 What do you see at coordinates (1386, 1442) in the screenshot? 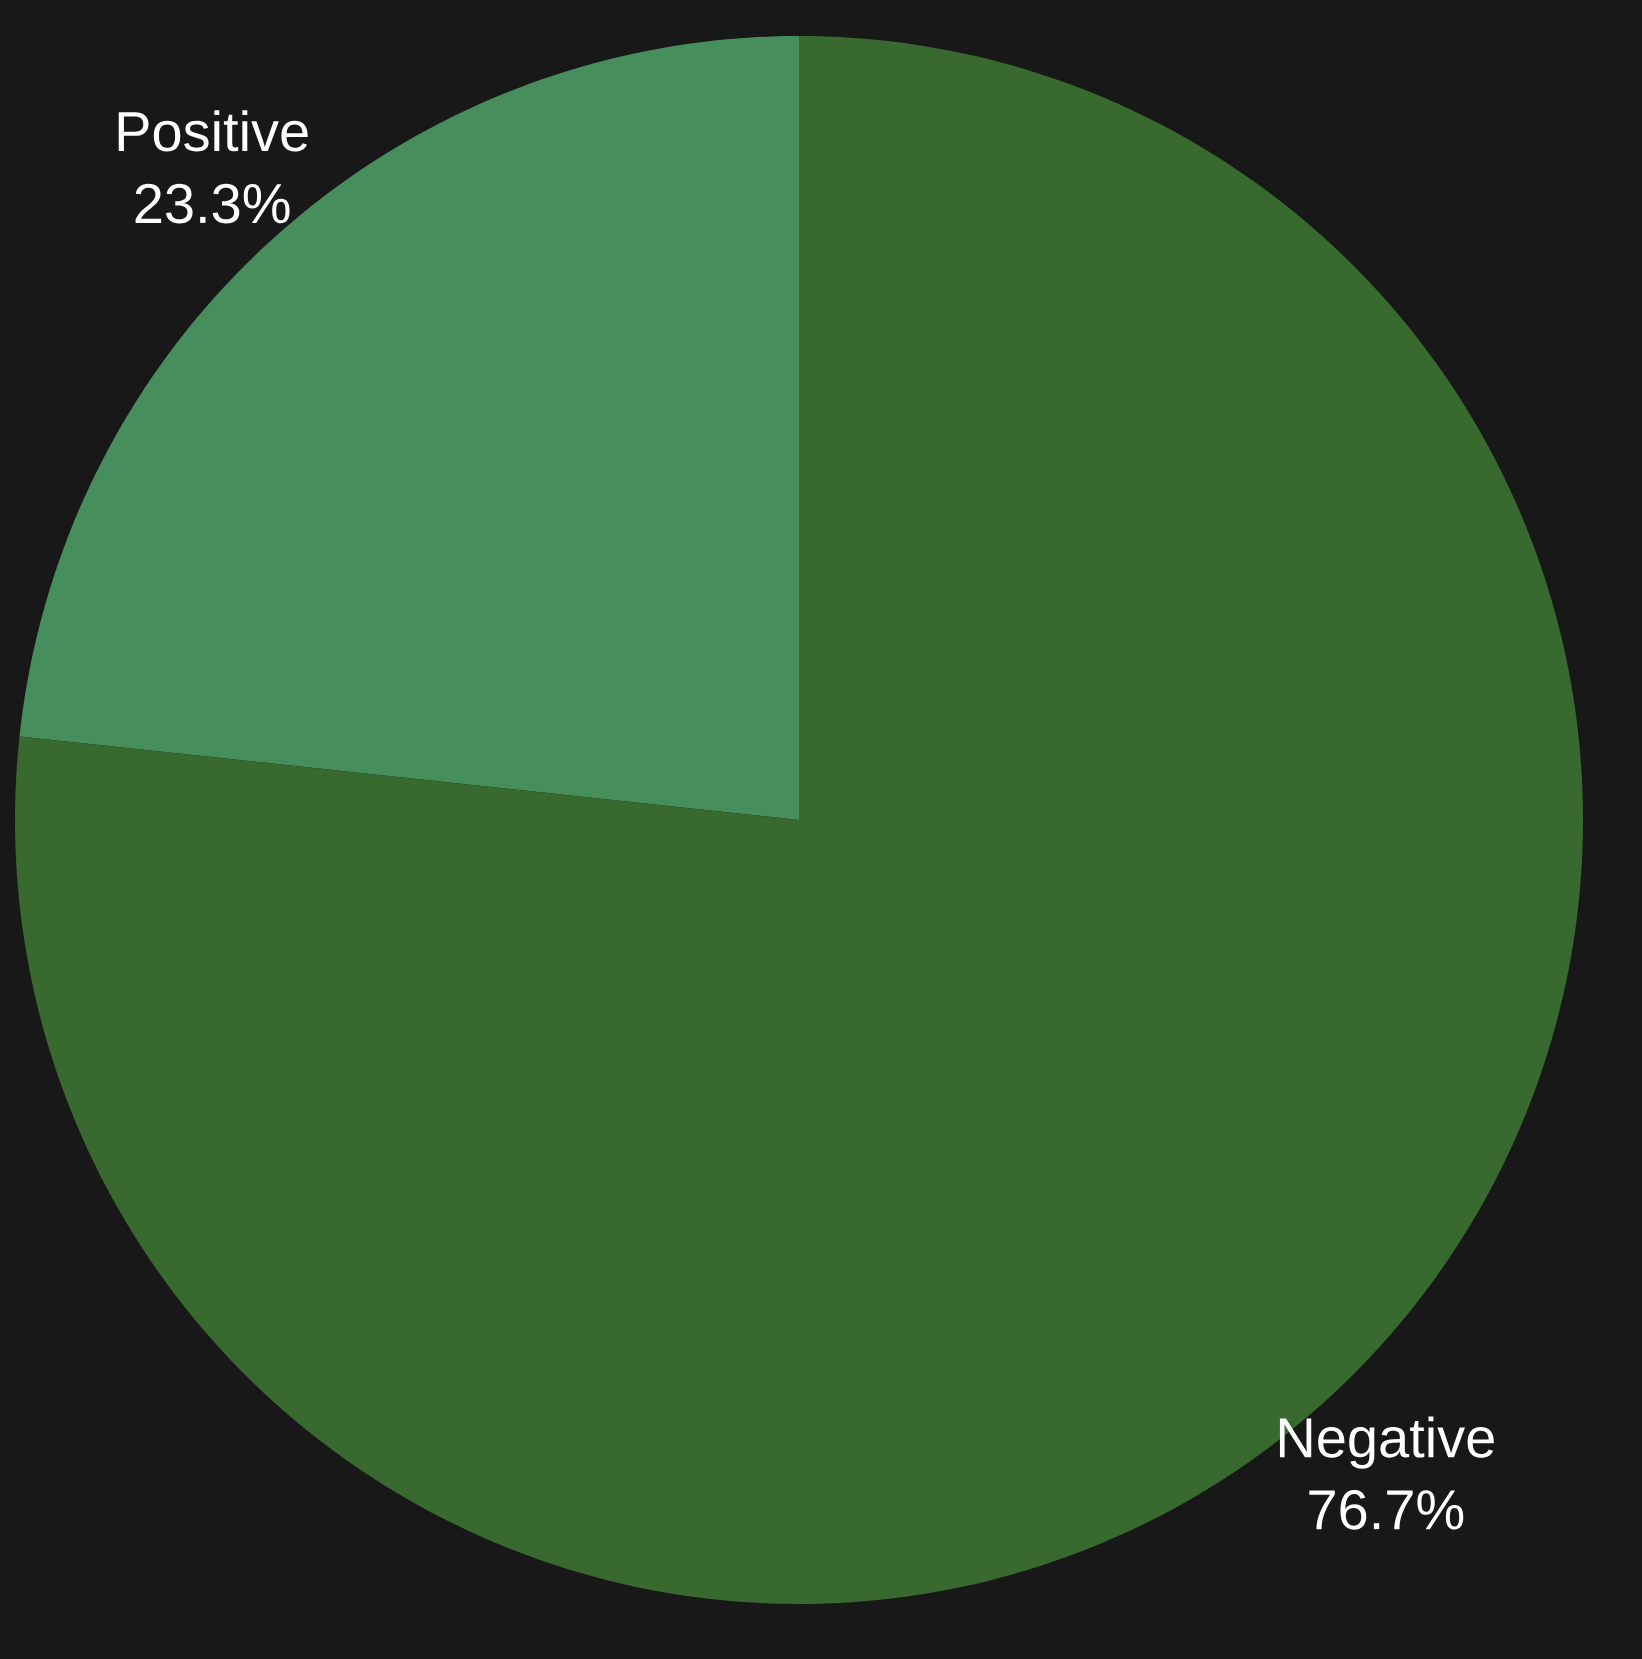
I see `slice-label: Negative` at bounding box center [1386, 1442].